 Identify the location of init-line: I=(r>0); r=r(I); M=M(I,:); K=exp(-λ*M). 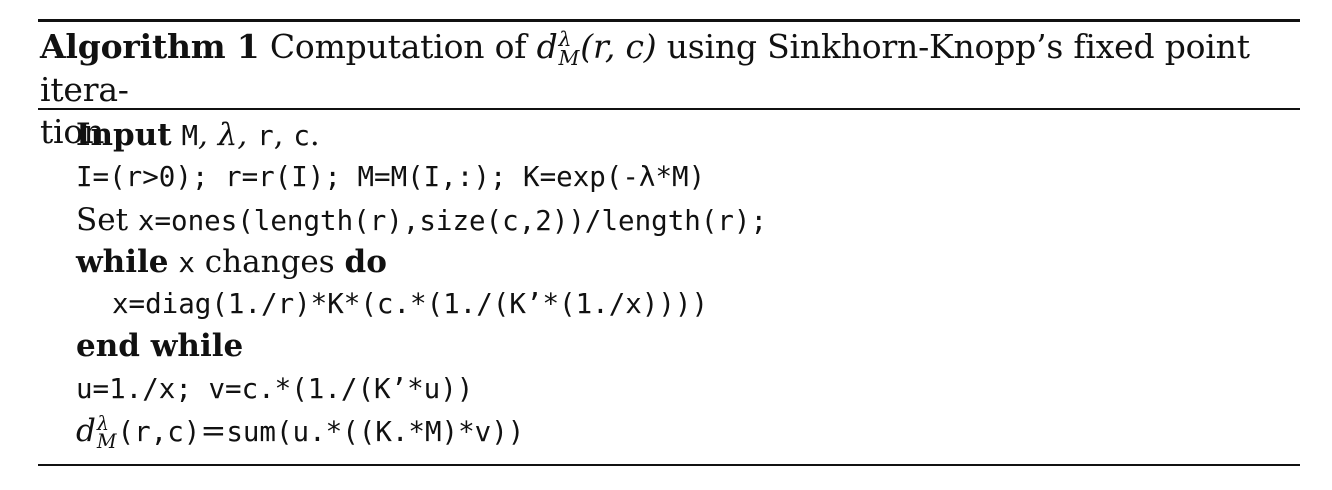
(391, 177).